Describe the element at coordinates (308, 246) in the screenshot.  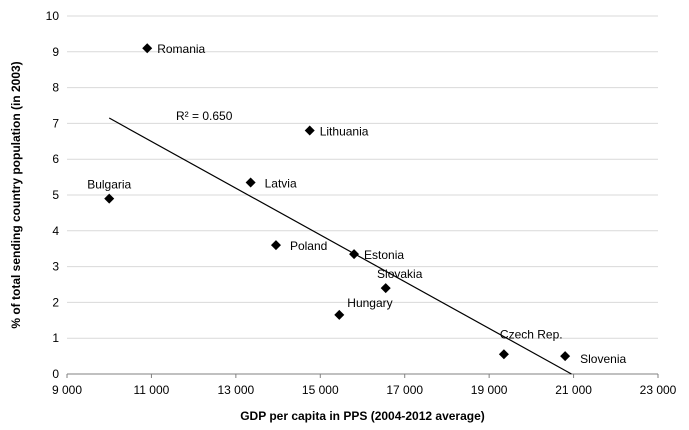
I see `data-point-label: Poland` at that location.